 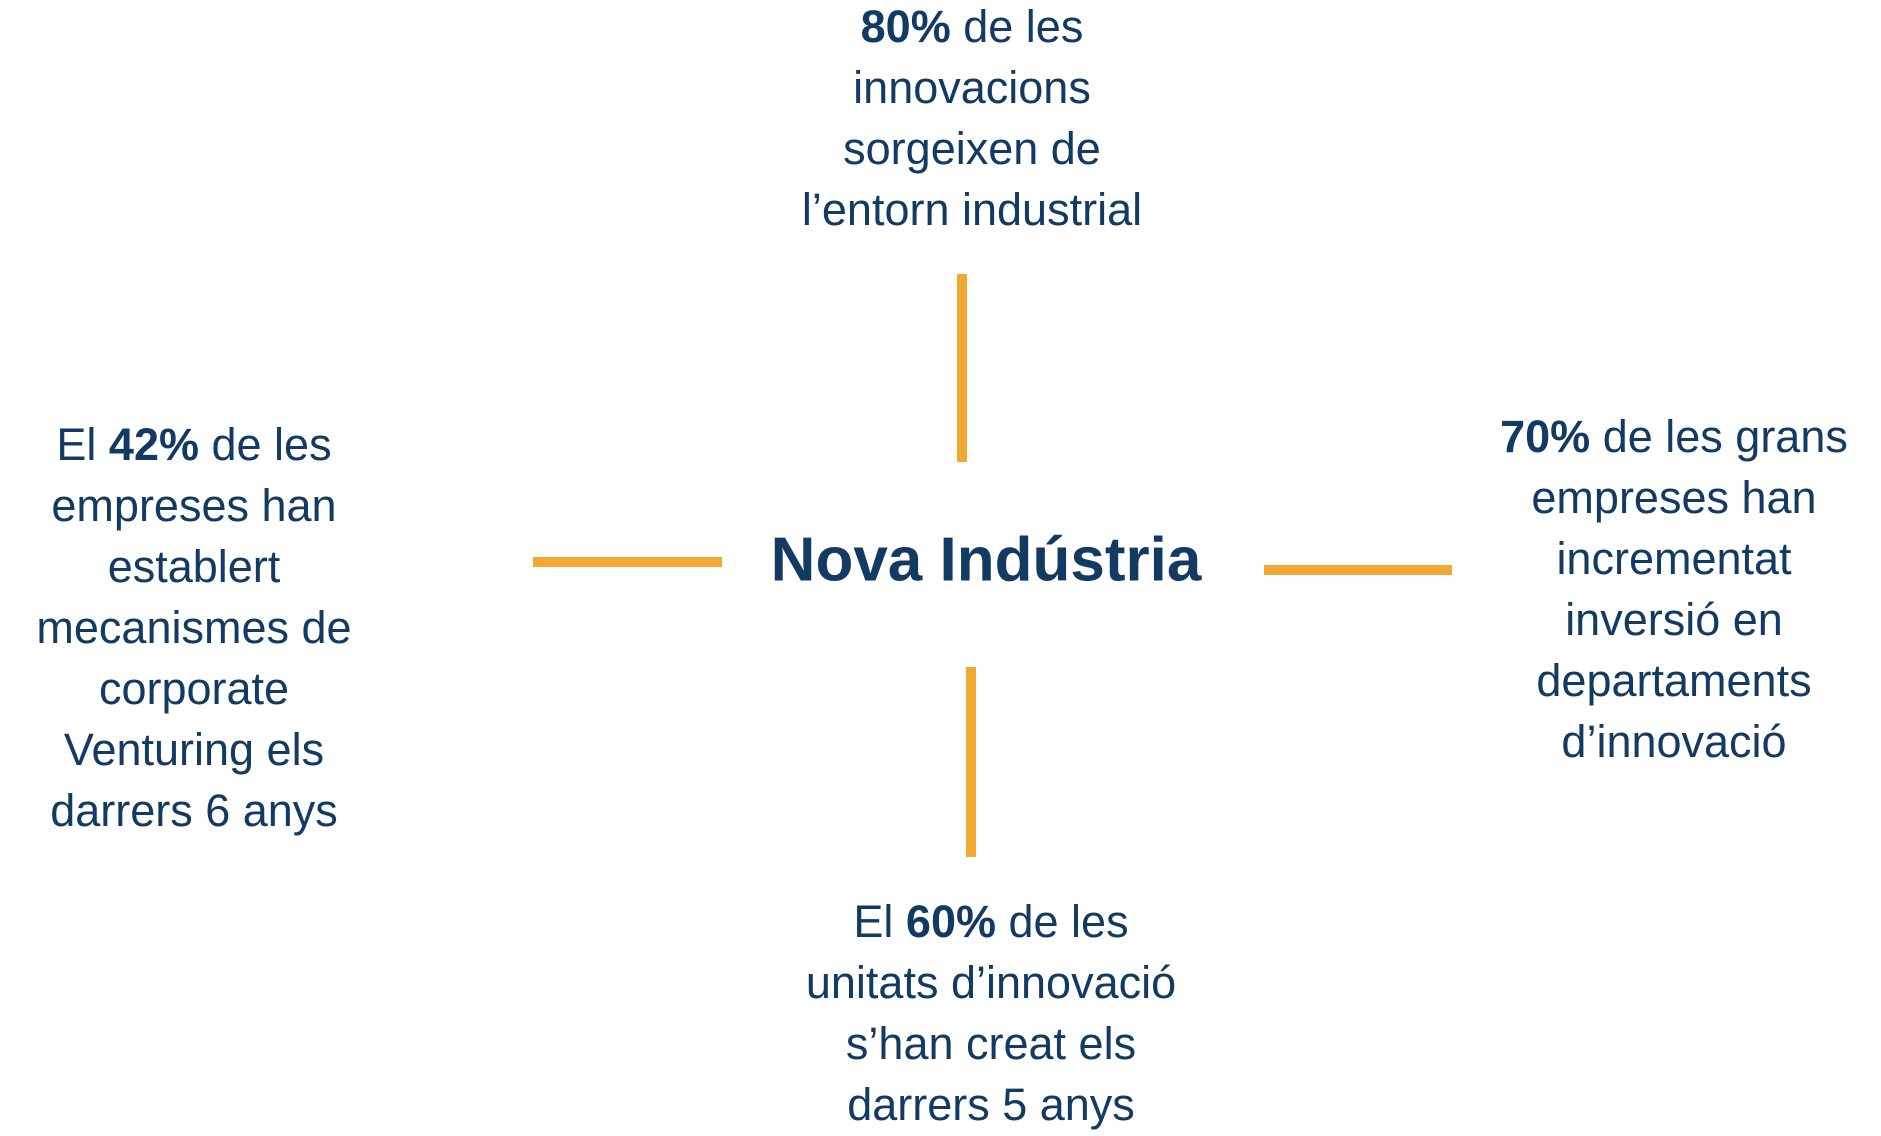 I want to click on node-figure: 60%, so click(x=951, y=921).